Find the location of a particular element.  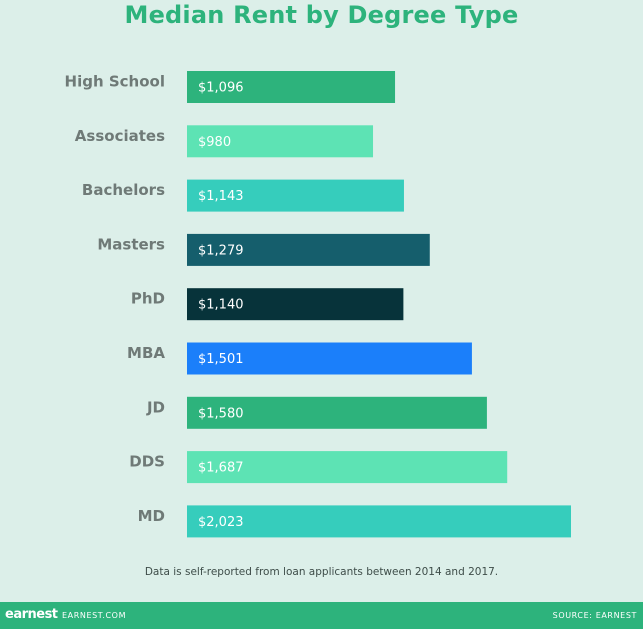

bar-bachelors is located at coordinates (295, 195).